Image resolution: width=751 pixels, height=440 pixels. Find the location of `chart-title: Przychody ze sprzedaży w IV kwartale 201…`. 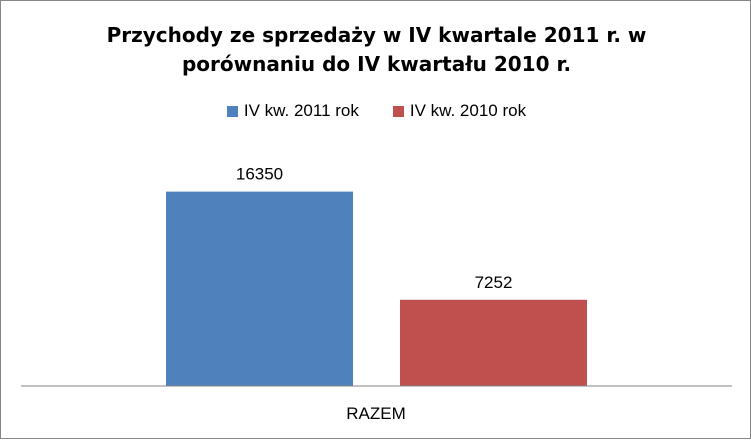

chart-title: Przychody ze sprzedaży w IV kwartale 201… is located at coordinates (376, 50).